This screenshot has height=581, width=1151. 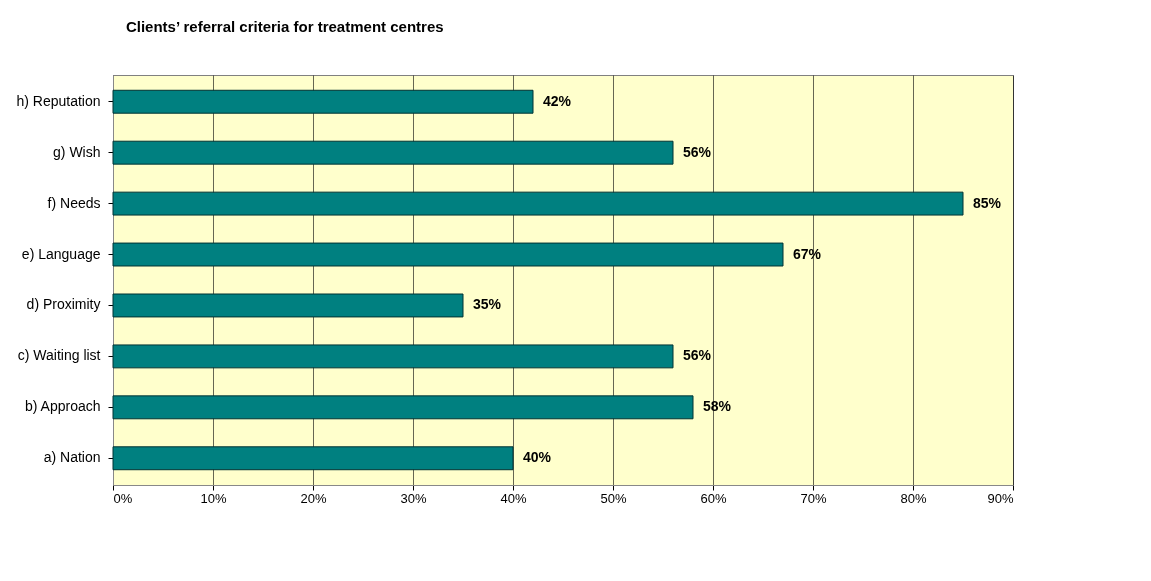 I want to click on x-tick-label: 10%, so click(x=213, y=498).